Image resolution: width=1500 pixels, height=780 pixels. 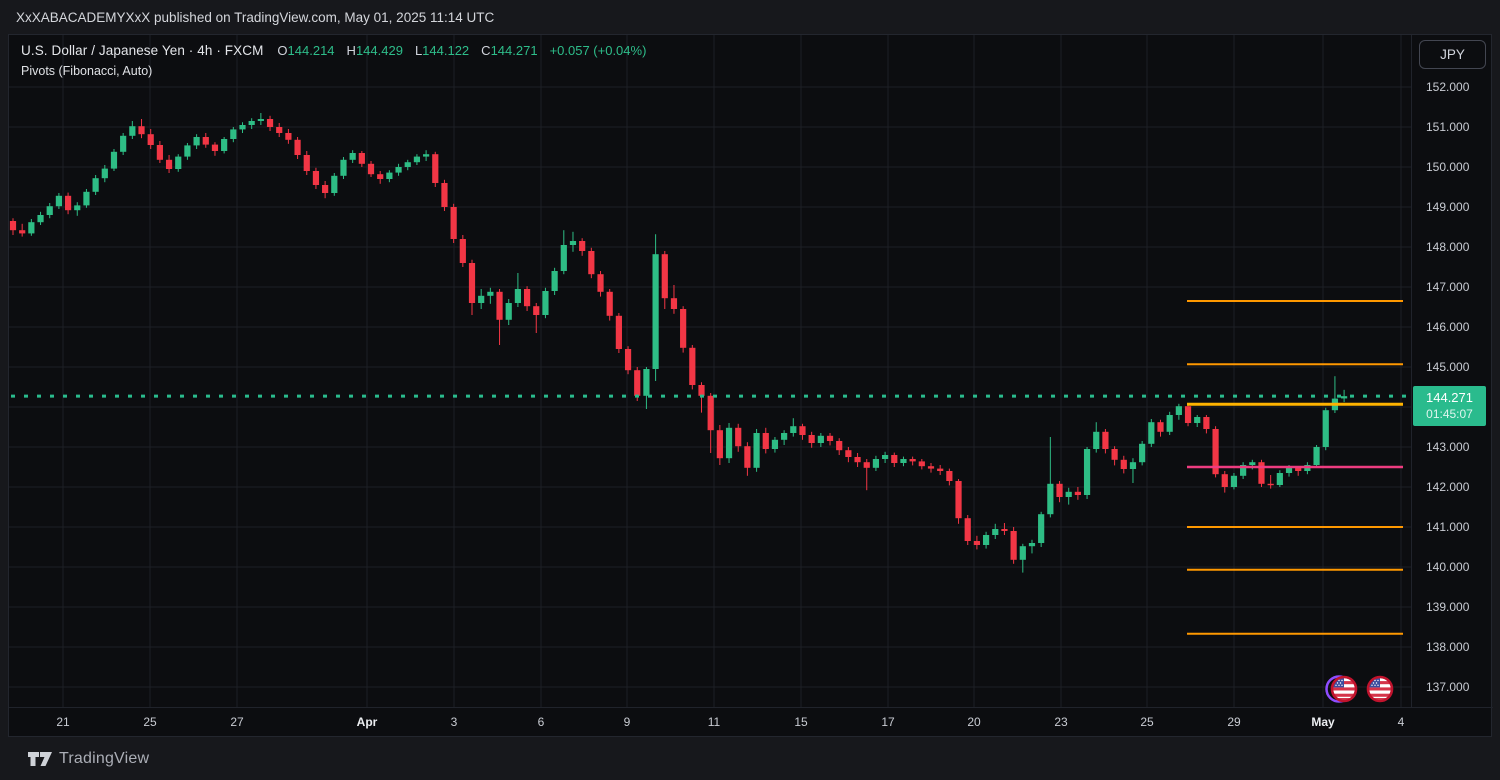 I want to click on price-scale-label: 149.000, so click(x=1448, y=207).